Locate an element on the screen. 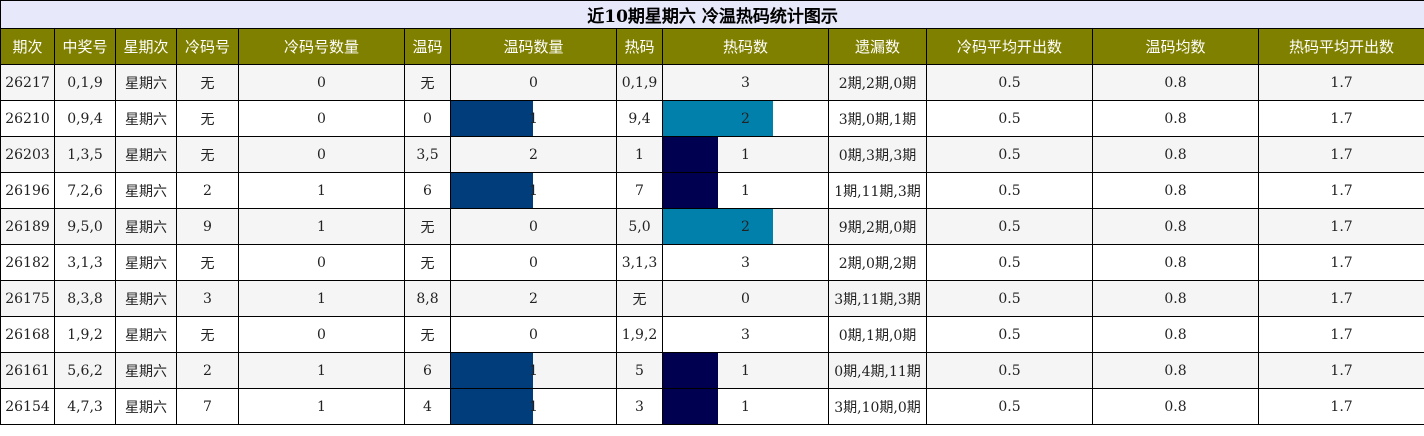 This screenshot has width=1424, height=436. missing-cell: 9期,2期,0期 is located at coordinates (877, 226).